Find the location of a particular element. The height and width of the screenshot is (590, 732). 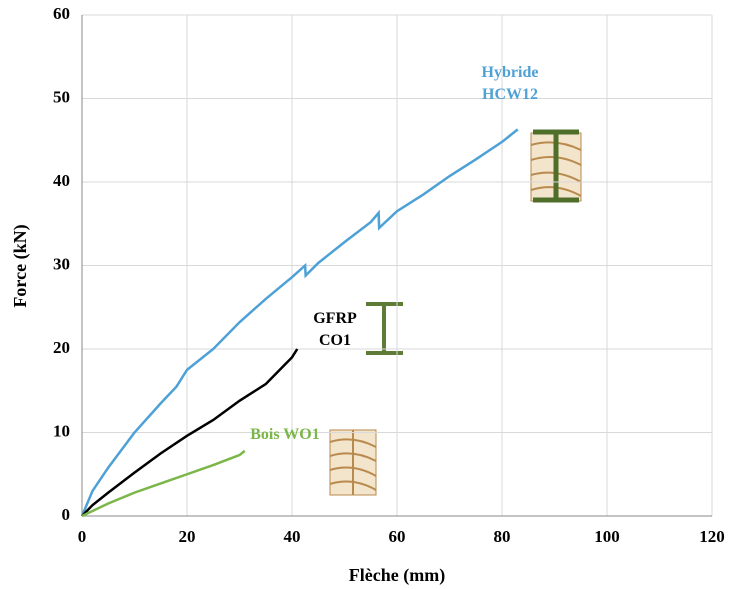

y-tick-label: 10 is located at coordinates (61, 430).